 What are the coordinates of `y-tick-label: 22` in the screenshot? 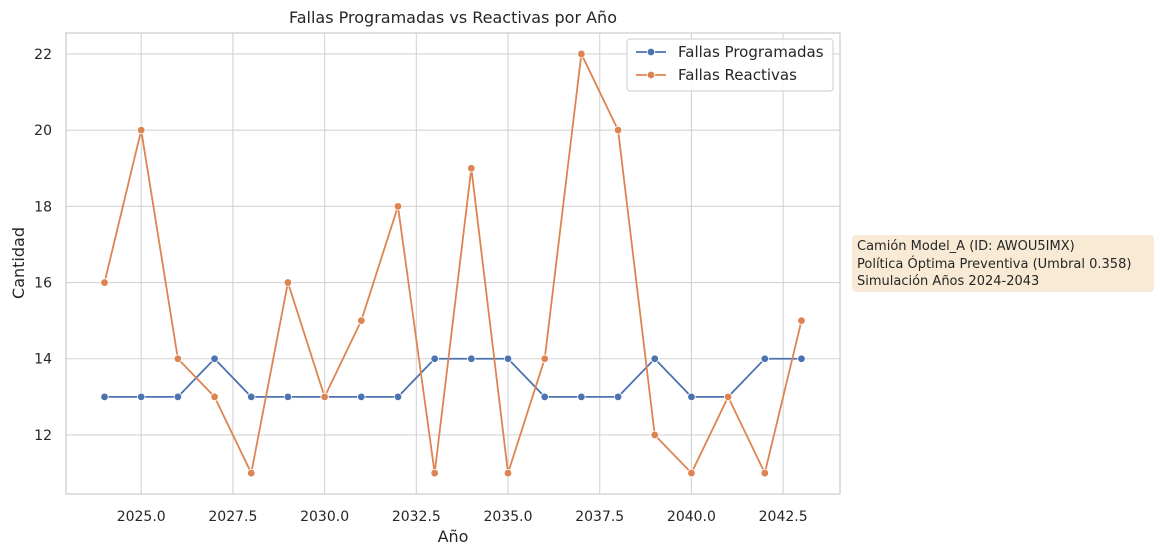 It's located at (43, 55).